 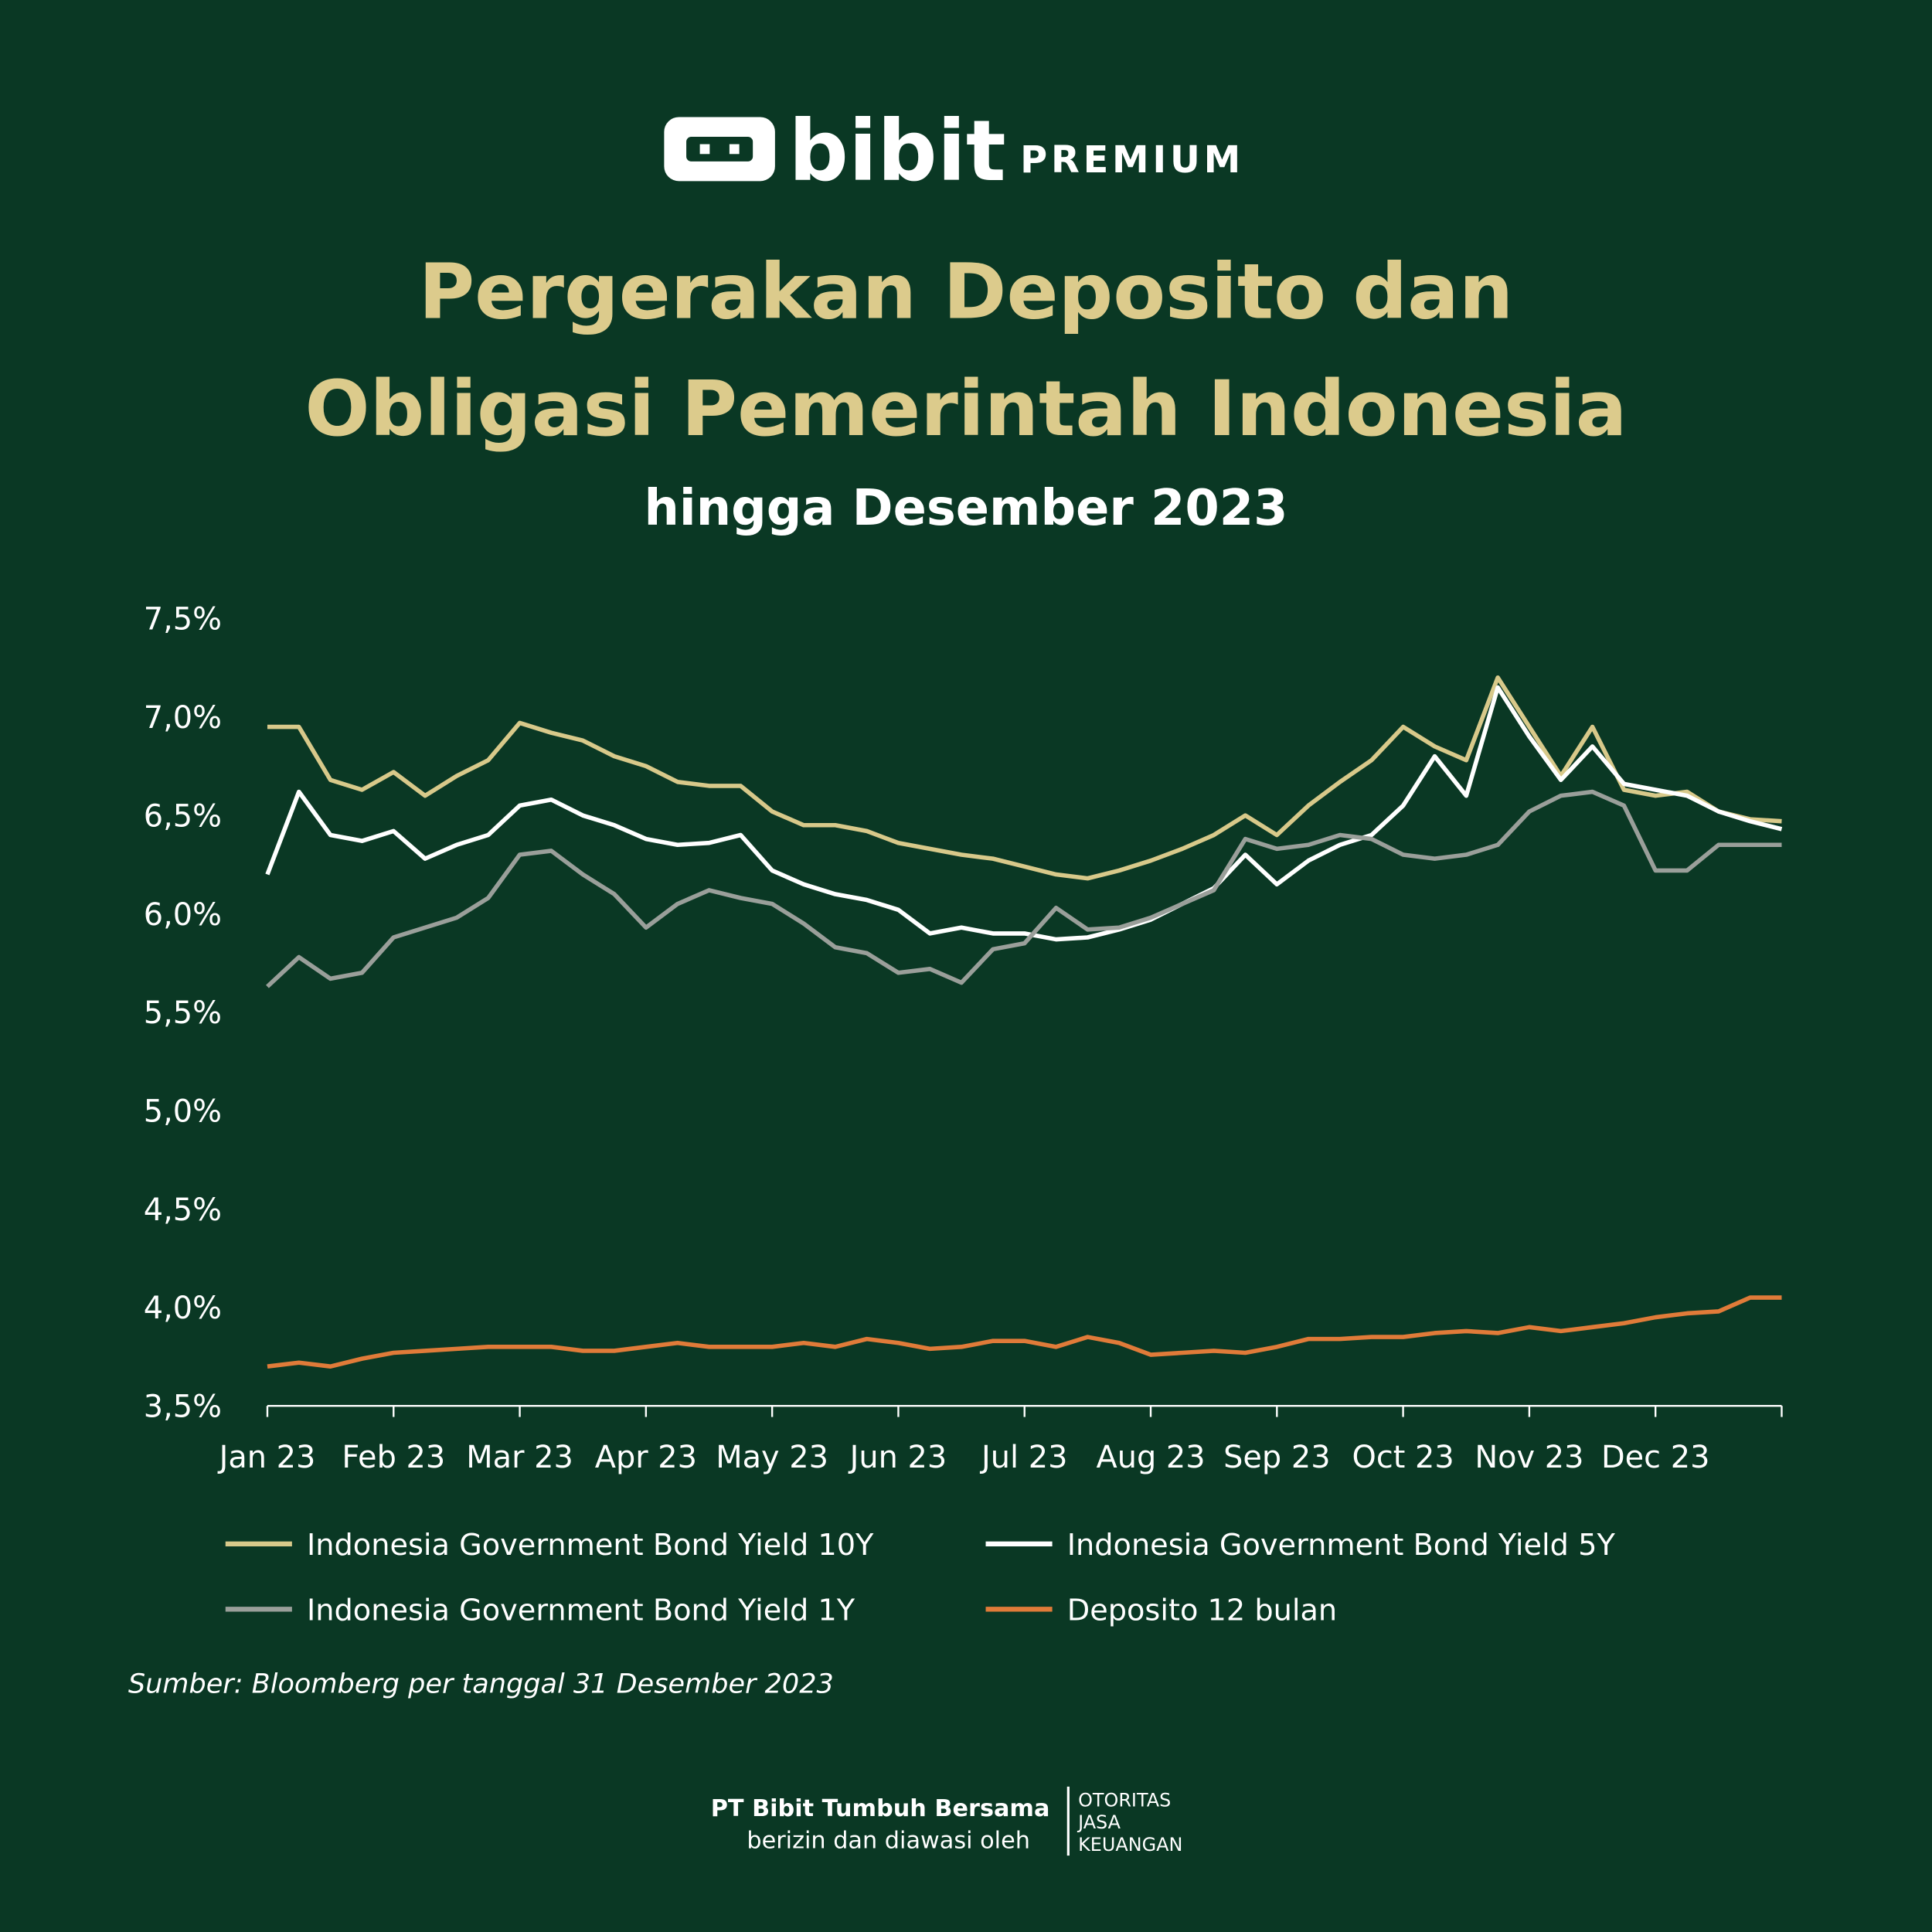 What do you see at coordinates (183, 718) in the screenshot?
I see `y-tick-label: 7,0%` at bounding box center [183, 718].